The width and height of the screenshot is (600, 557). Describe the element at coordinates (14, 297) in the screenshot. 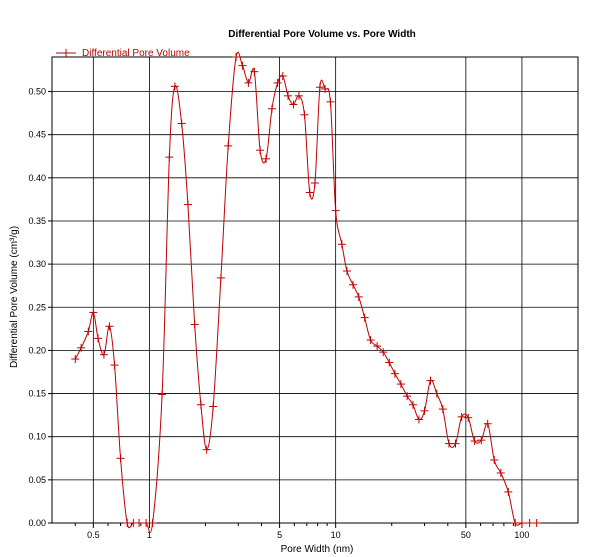

I see `y-axis-label: Differential Pore Volume (cm³/g)` at that location.